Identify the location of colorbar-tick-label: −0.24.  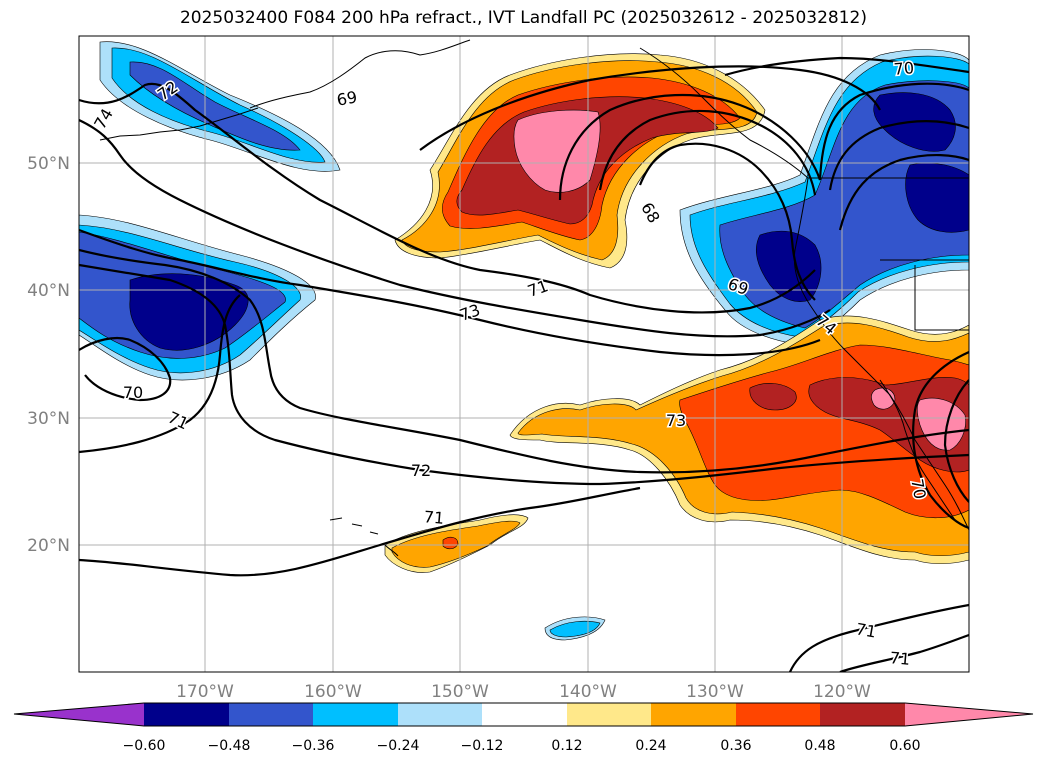
(398, 746).